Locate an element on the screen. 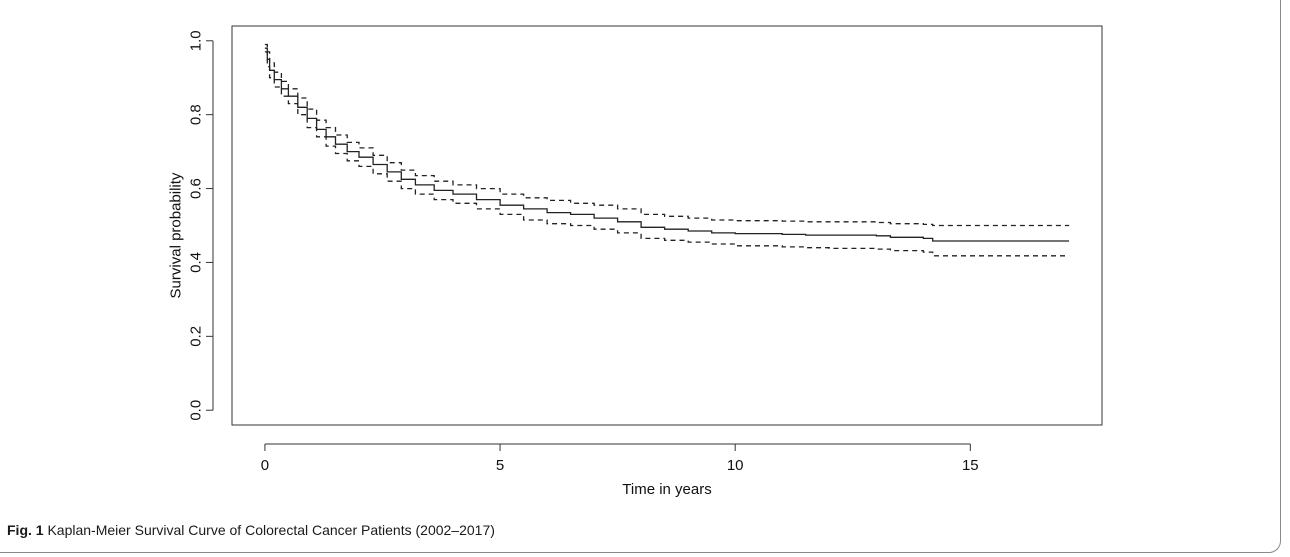  x-axis: 0 5 10 15 is located at coordinates (620, 458).